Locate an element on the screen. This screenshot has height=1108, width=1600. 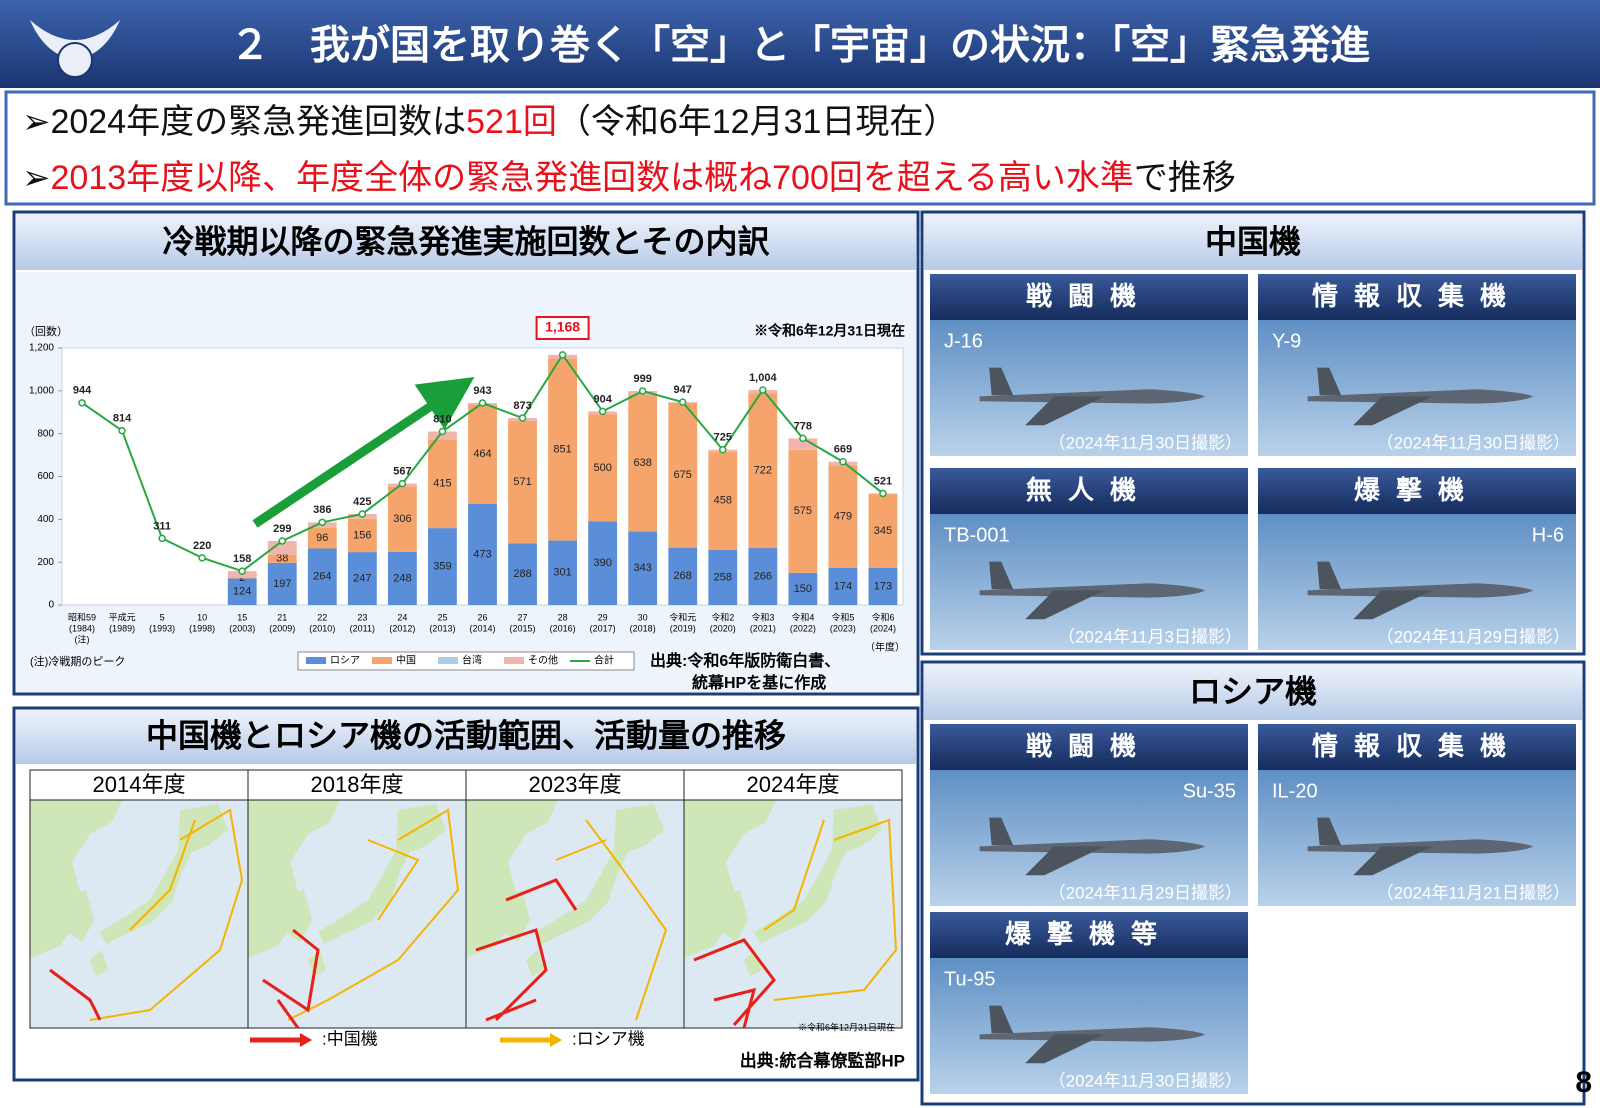
photo-date: （2024年11月30日撮影） is located at coordinates (1145, 1080).